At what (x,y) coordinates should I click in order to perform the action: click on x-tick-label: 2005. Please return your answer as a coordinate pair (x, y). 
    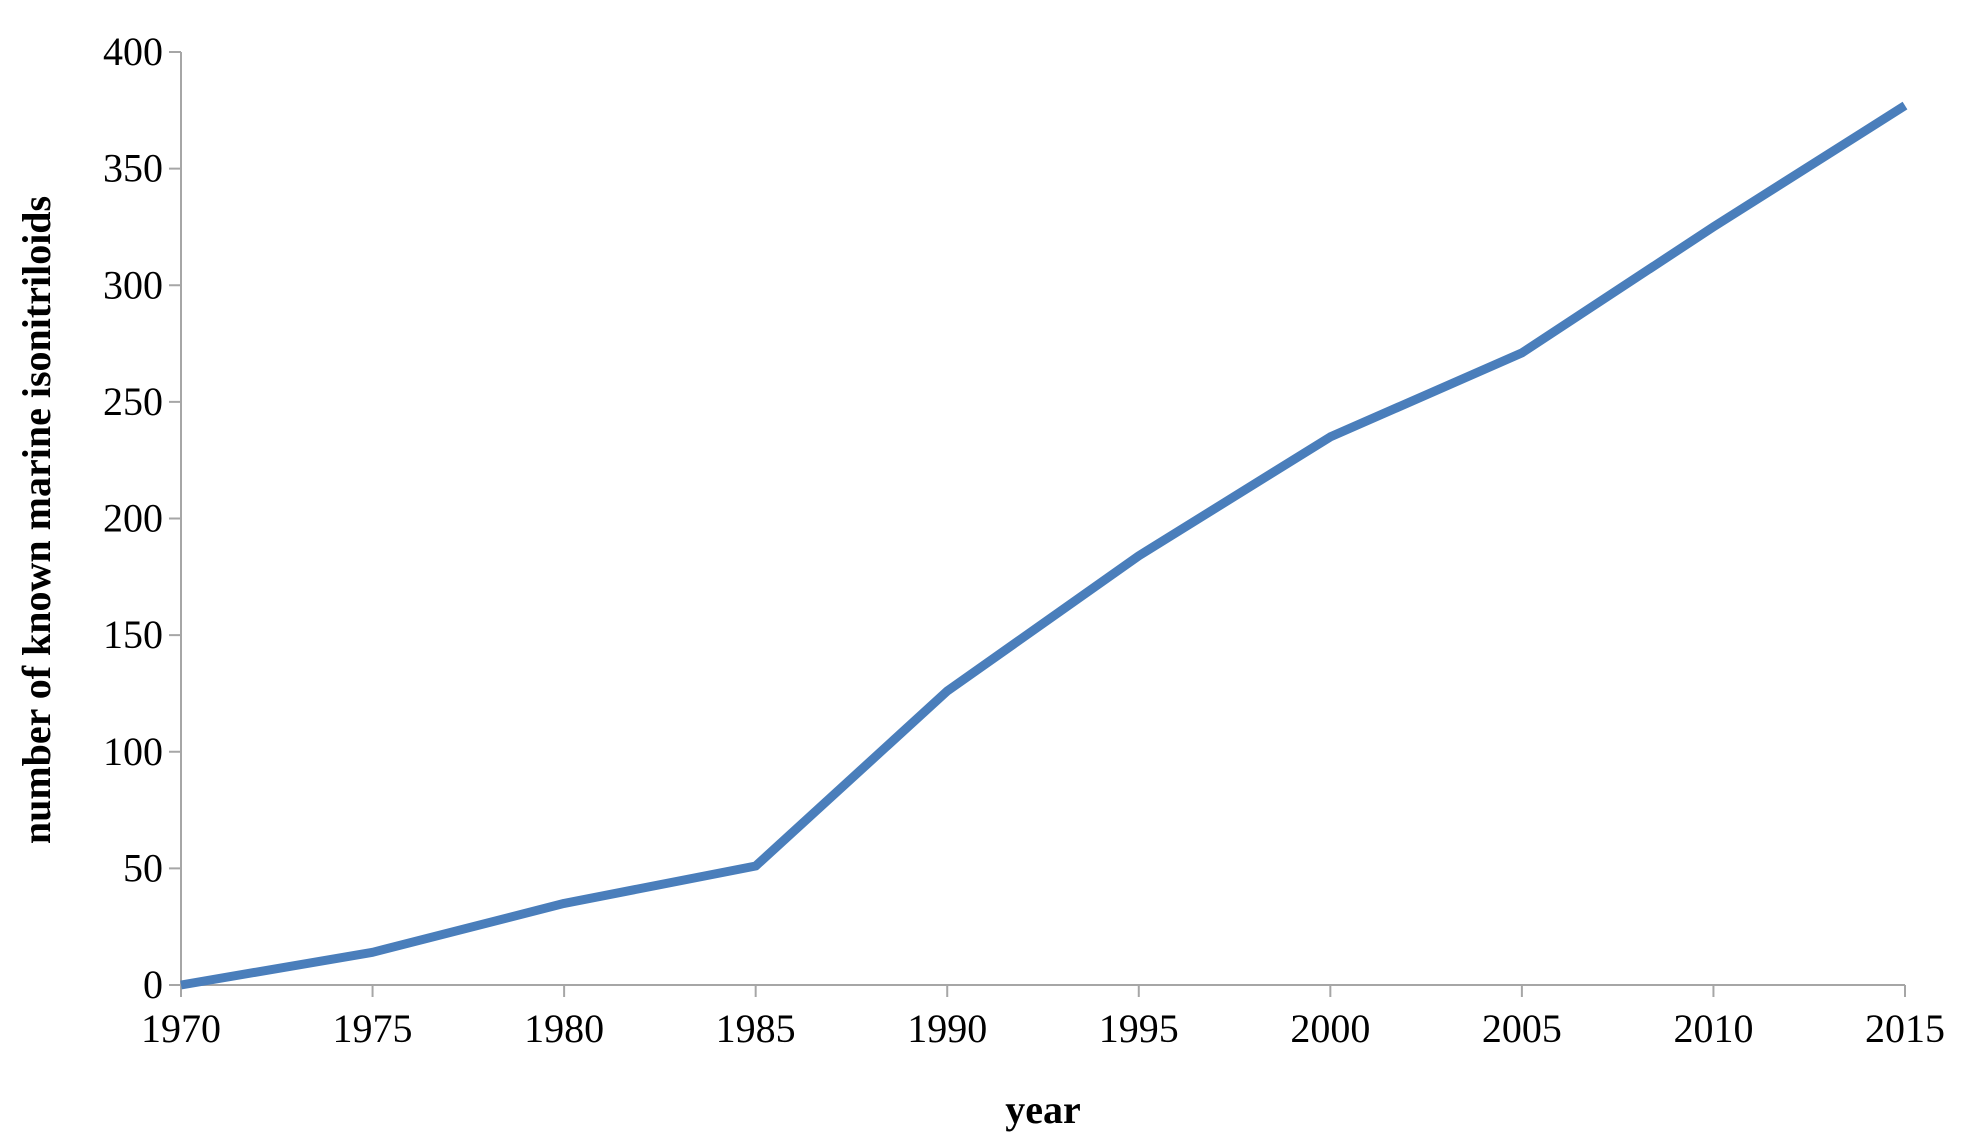
    Looking at the image, I should click on (1522, 1028).